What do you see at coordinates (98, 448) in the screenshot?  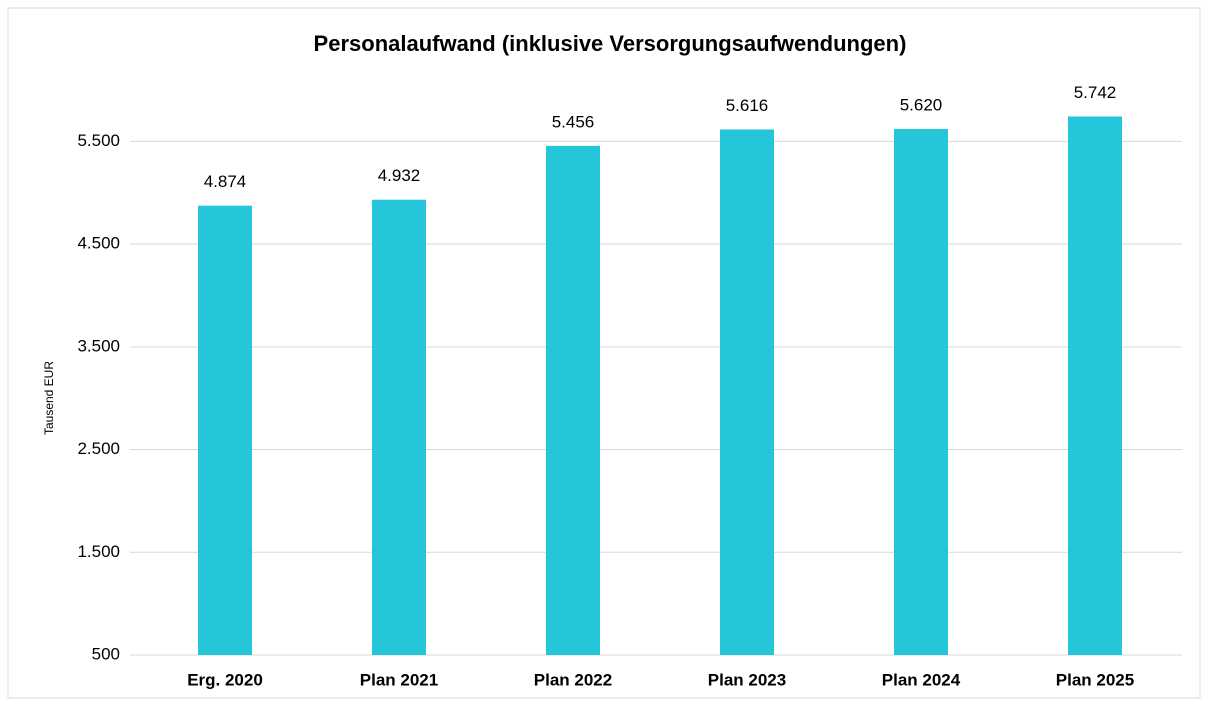 I see `y-tick-label: 2.500` at bounding box center [98, 448].